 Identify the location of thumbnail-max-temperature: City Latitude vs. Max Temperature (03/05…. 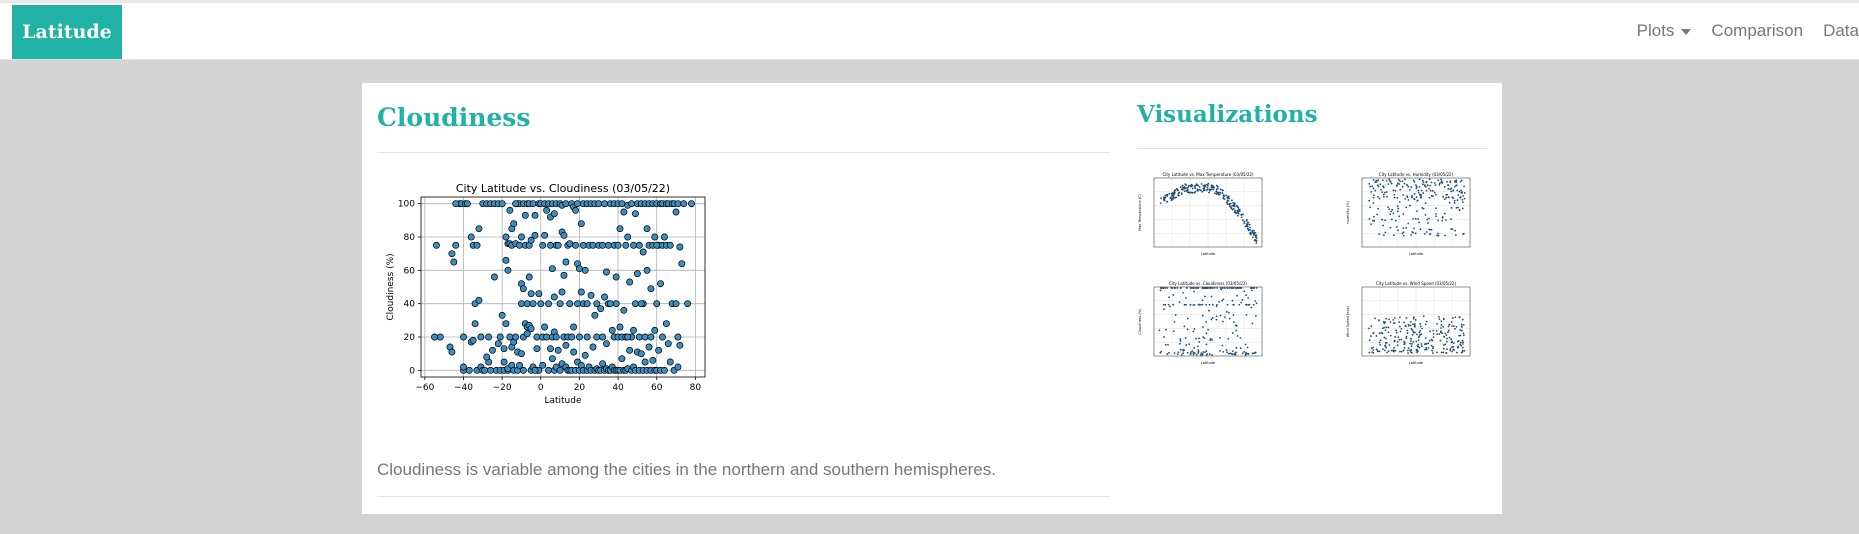
(1201, 216).